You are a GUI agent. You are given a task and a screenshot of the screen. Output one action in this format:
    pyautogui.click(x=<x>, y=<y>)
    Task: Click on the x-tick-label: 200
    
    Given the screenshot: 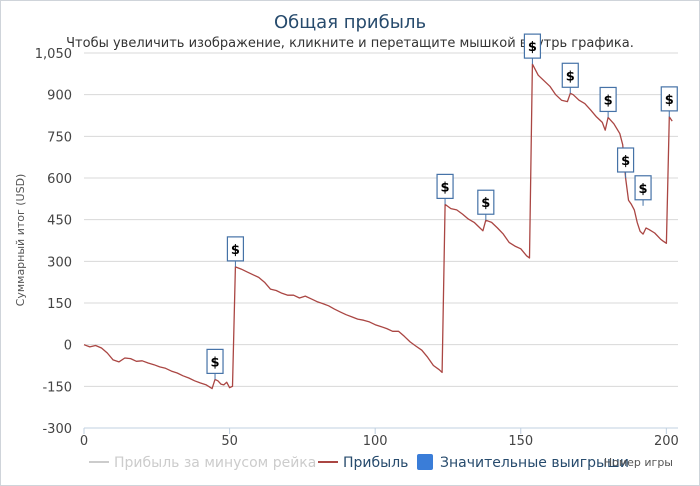 What is the action you would take?
    pyautogui.click(x=666, y=441)
    